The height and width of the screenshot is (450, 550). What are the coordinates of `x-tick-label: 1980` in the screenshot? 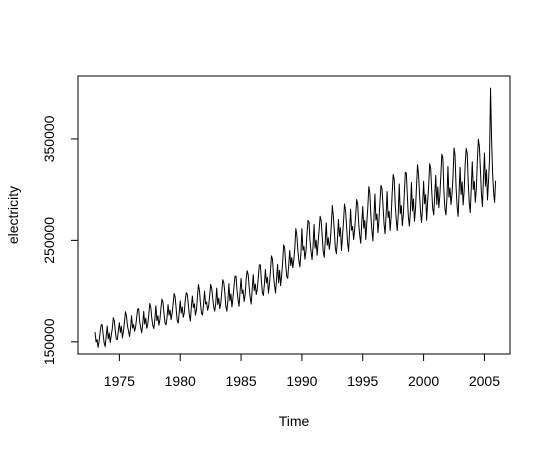 It's located at (180, 381).